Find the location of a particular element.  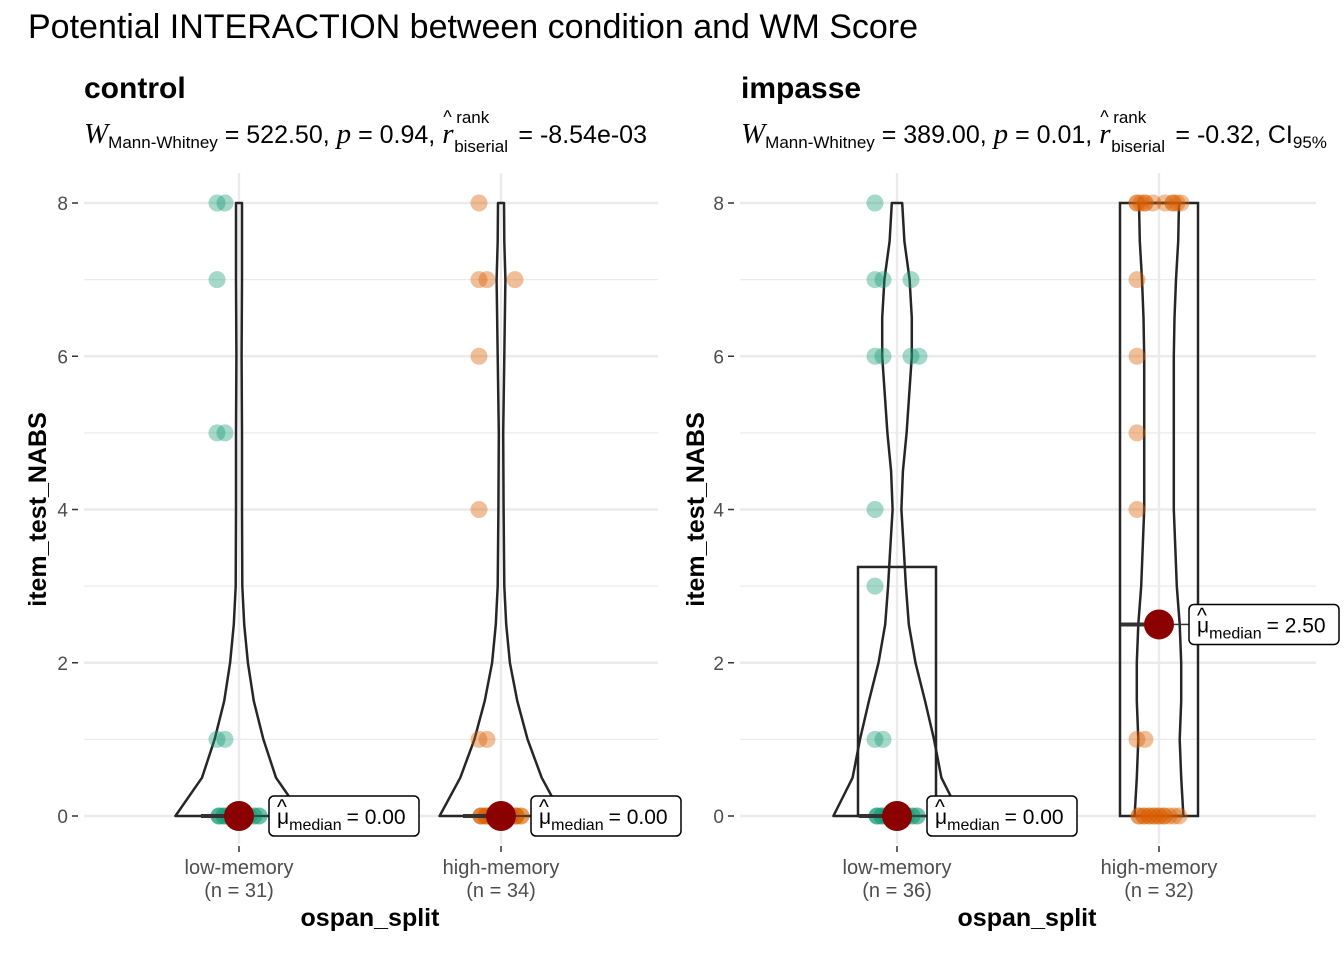

panel-title-impasse: impasse is located at coordinates (801, 88).